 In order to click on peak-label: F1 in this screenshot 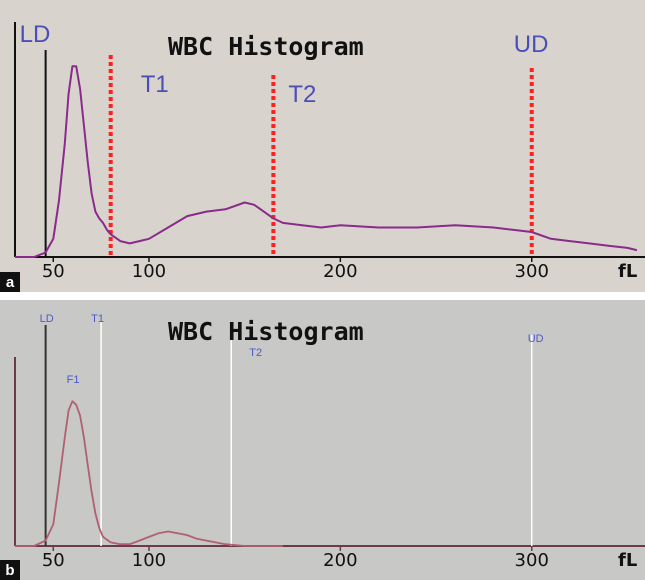, I will do `click(73, 380)`.